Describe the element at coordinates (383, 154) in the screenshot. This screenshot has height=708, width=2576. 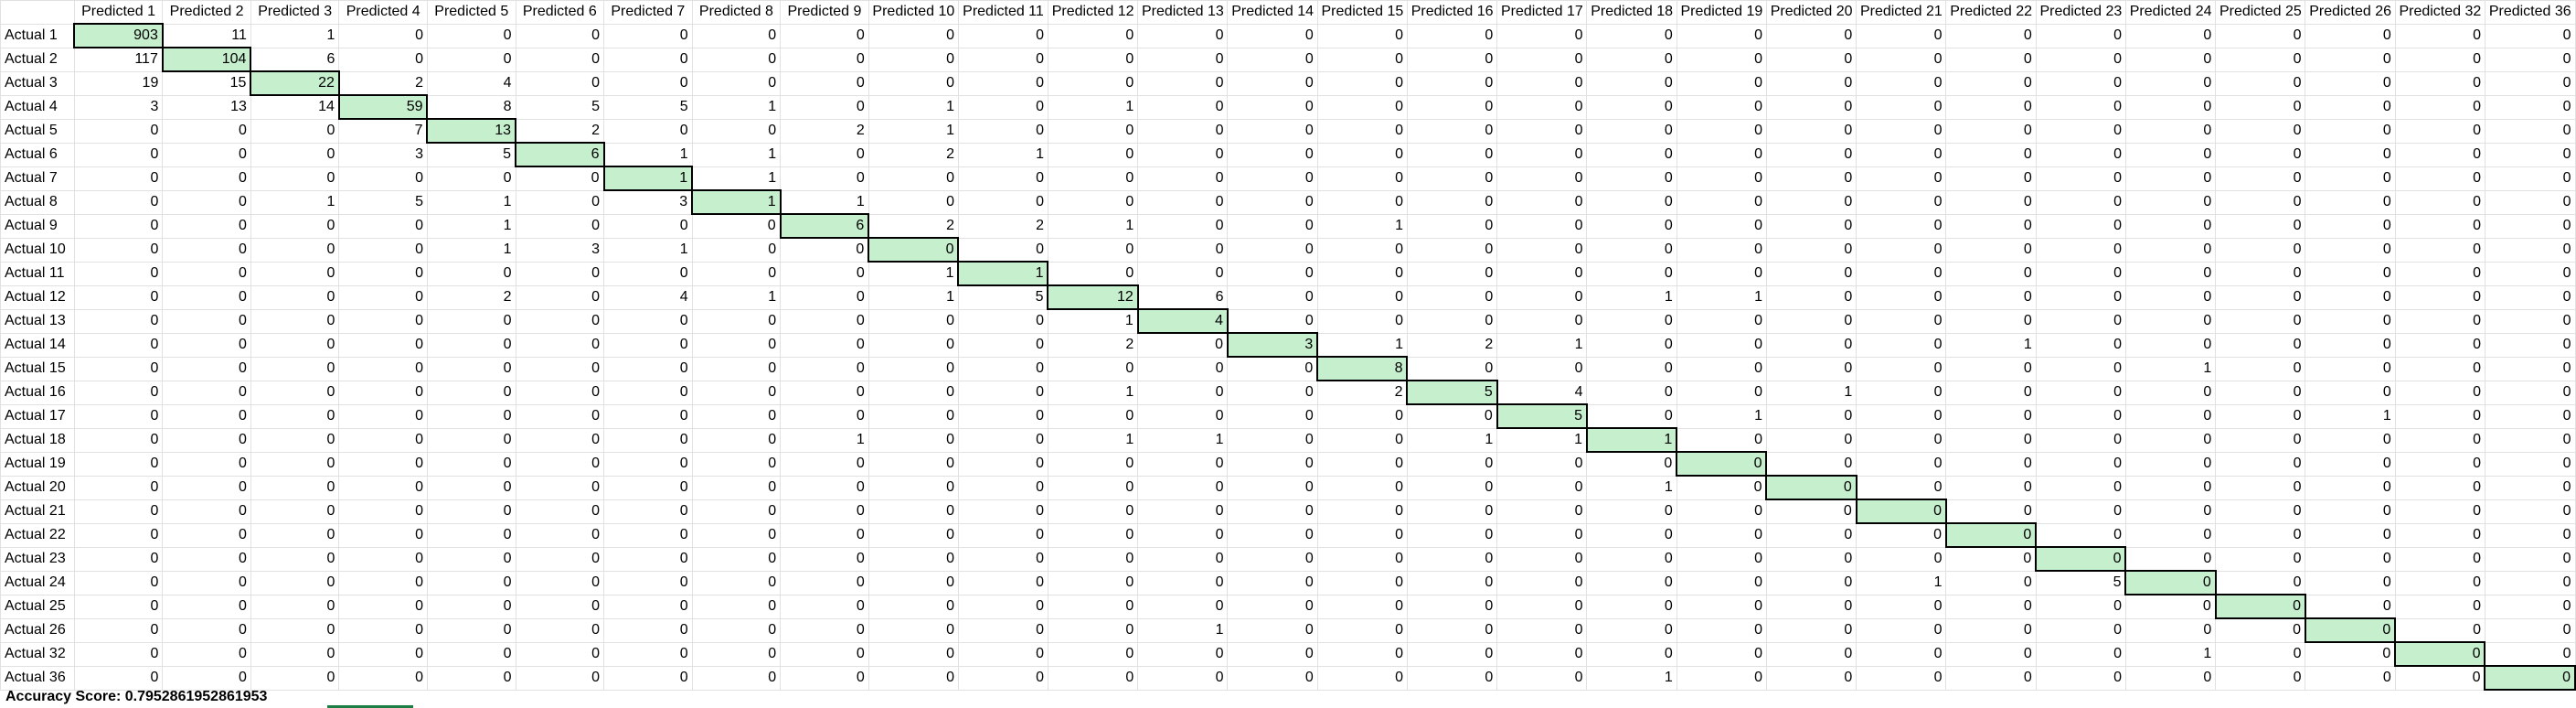
I see `matrix-value-cell: 3` at that location.